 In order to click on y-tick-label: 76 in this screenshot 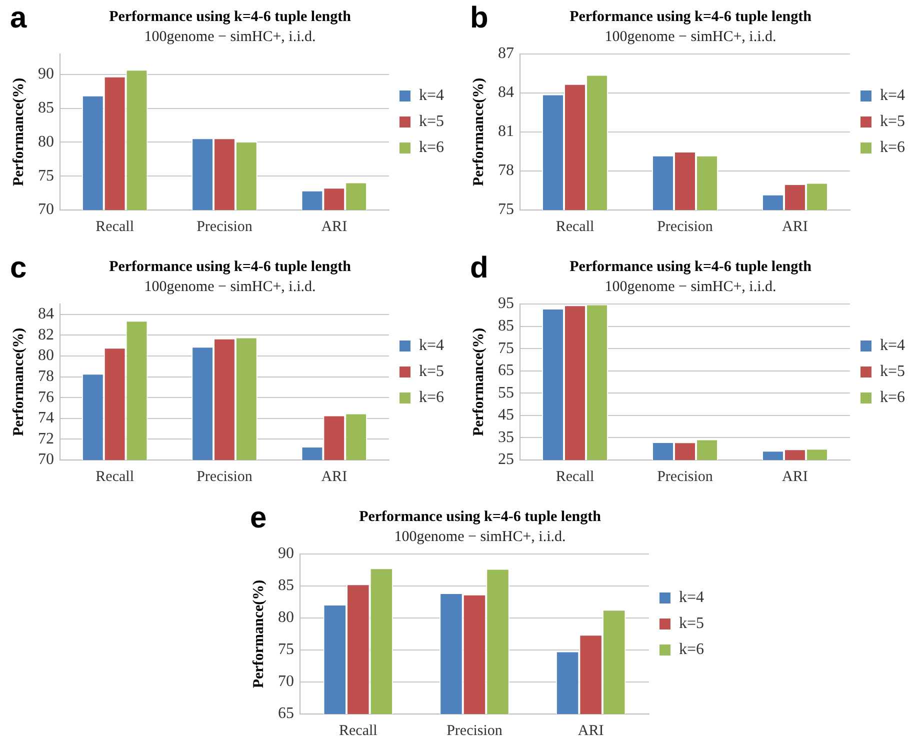, I will do `click(46, 397)`.